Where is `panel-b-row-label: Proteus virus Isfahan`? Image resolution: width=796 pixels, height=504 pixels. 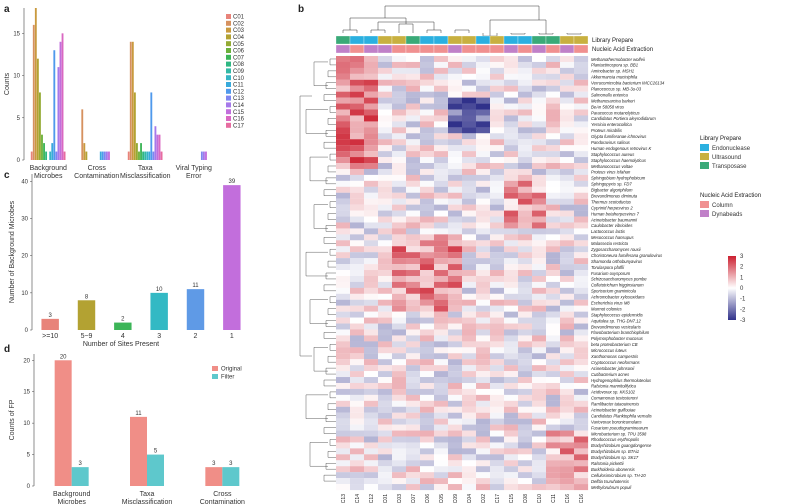 panel-b-row-label: Proteus virus Isfahan is located at coordinates (611, 172).